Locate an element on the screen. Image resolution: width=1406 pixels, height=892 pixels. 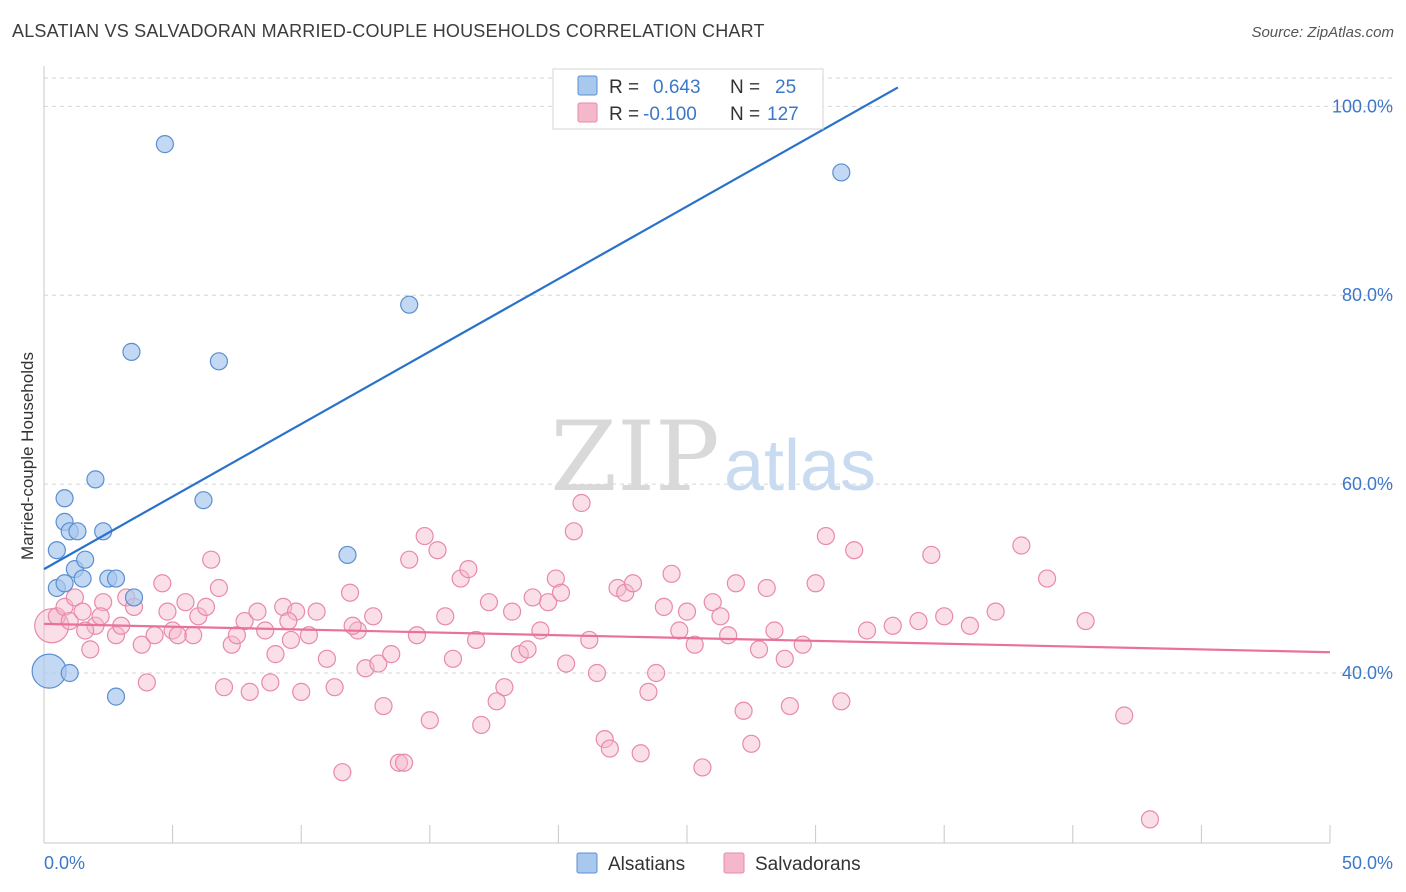
y-tick-label: 80.0% is located at coordinates (1367, 295).